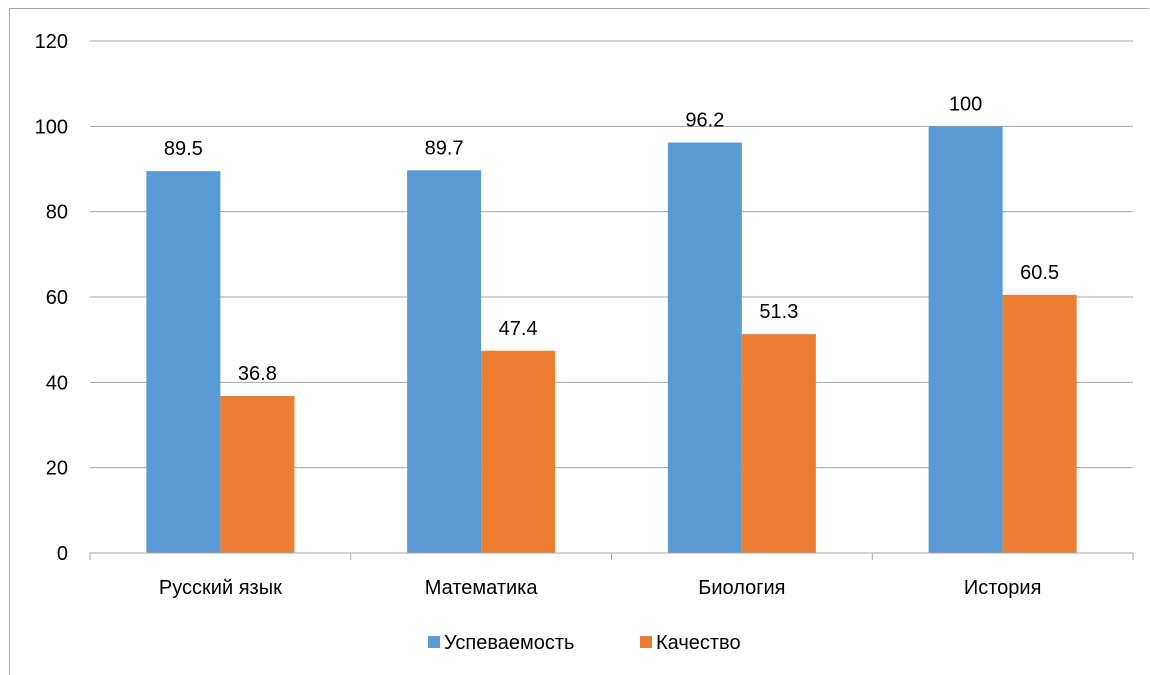  Describe the element at coordinates (698, 643) in the screenshot. I see `legend-label: Качество` at that location.